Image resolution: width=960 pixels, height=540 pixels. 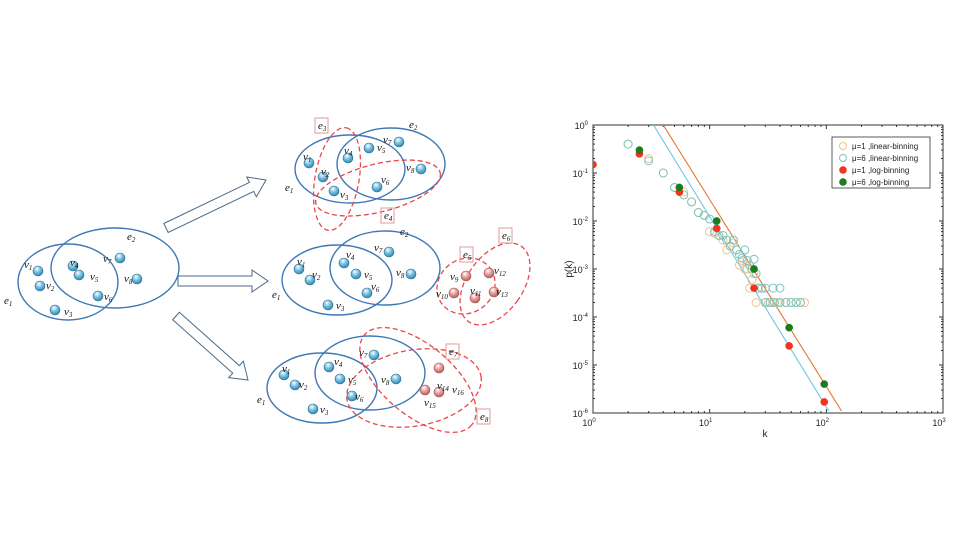 I want to click on hyperedge-e8, so click(x=418, y=380).